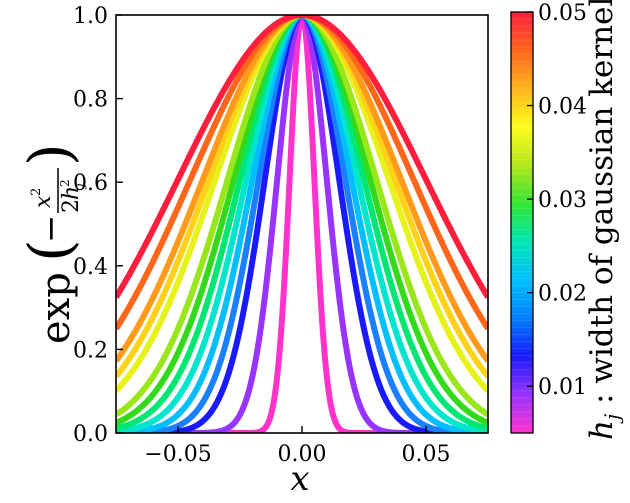 This screenshot has width=630, height=503. Describe the element at coordinates (58, 190) in the screenshot. I see `y-label-fraction: x 2 2 h 2 j` at that location.